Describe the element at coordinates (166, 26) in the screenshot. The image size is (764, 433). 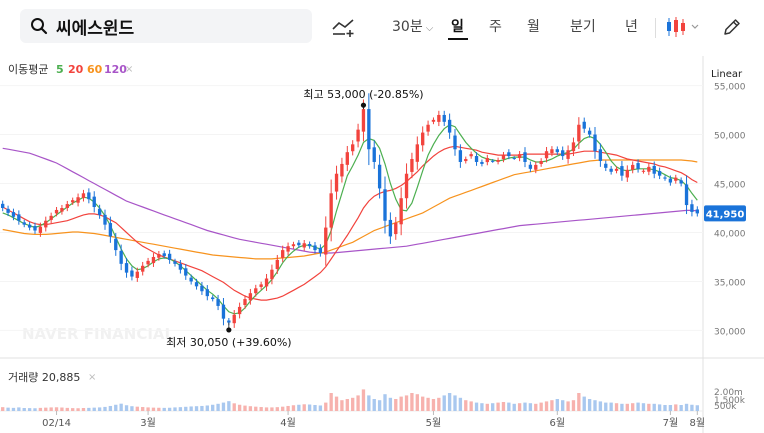
I see `stock-search-box: 씨에스윈드` at that location.